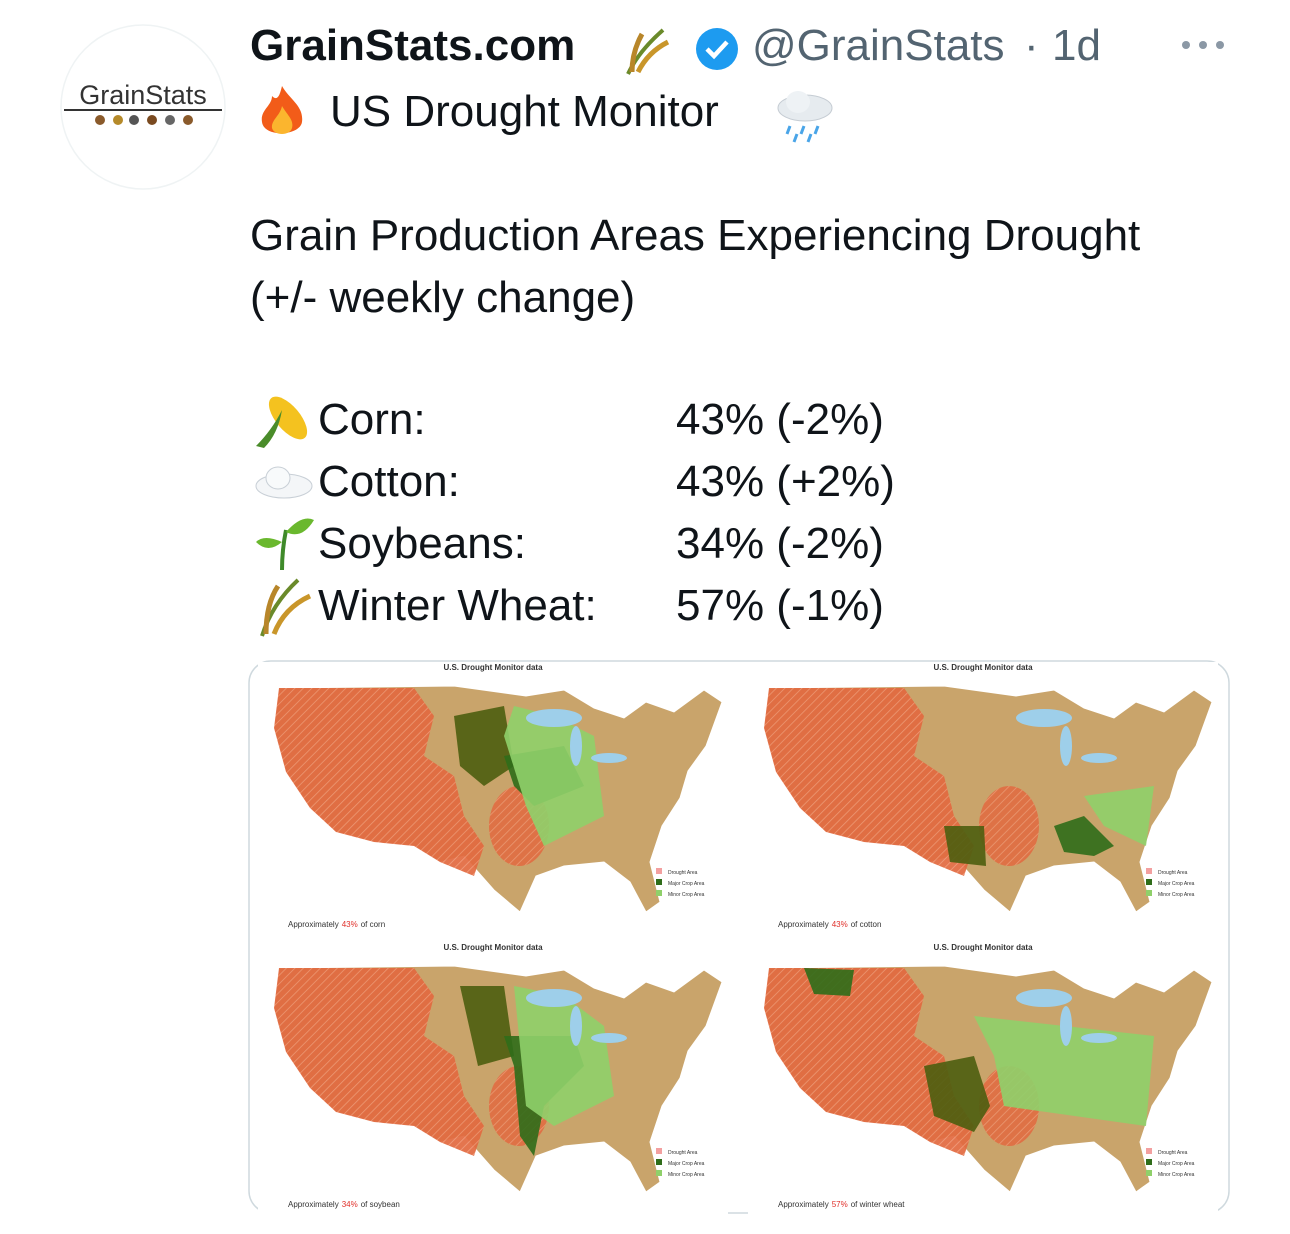 The height and width of the screenshot is (1234, 1290). Describe the element at coordinates (413, 45) in the screenshot. I see `author-name: GrainStats.com` at that location.